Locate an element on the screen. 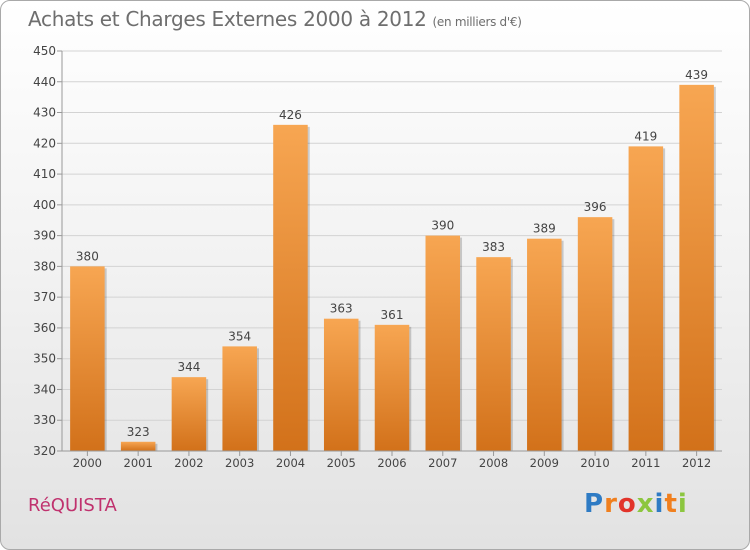  x-tick-label: 2001 is located at coordinates (138, 463).